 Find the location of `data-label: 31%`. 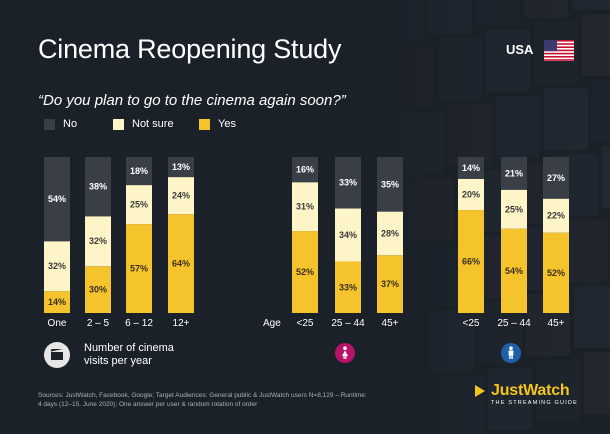

data-label: 31% is located at coordinates (305, 207).